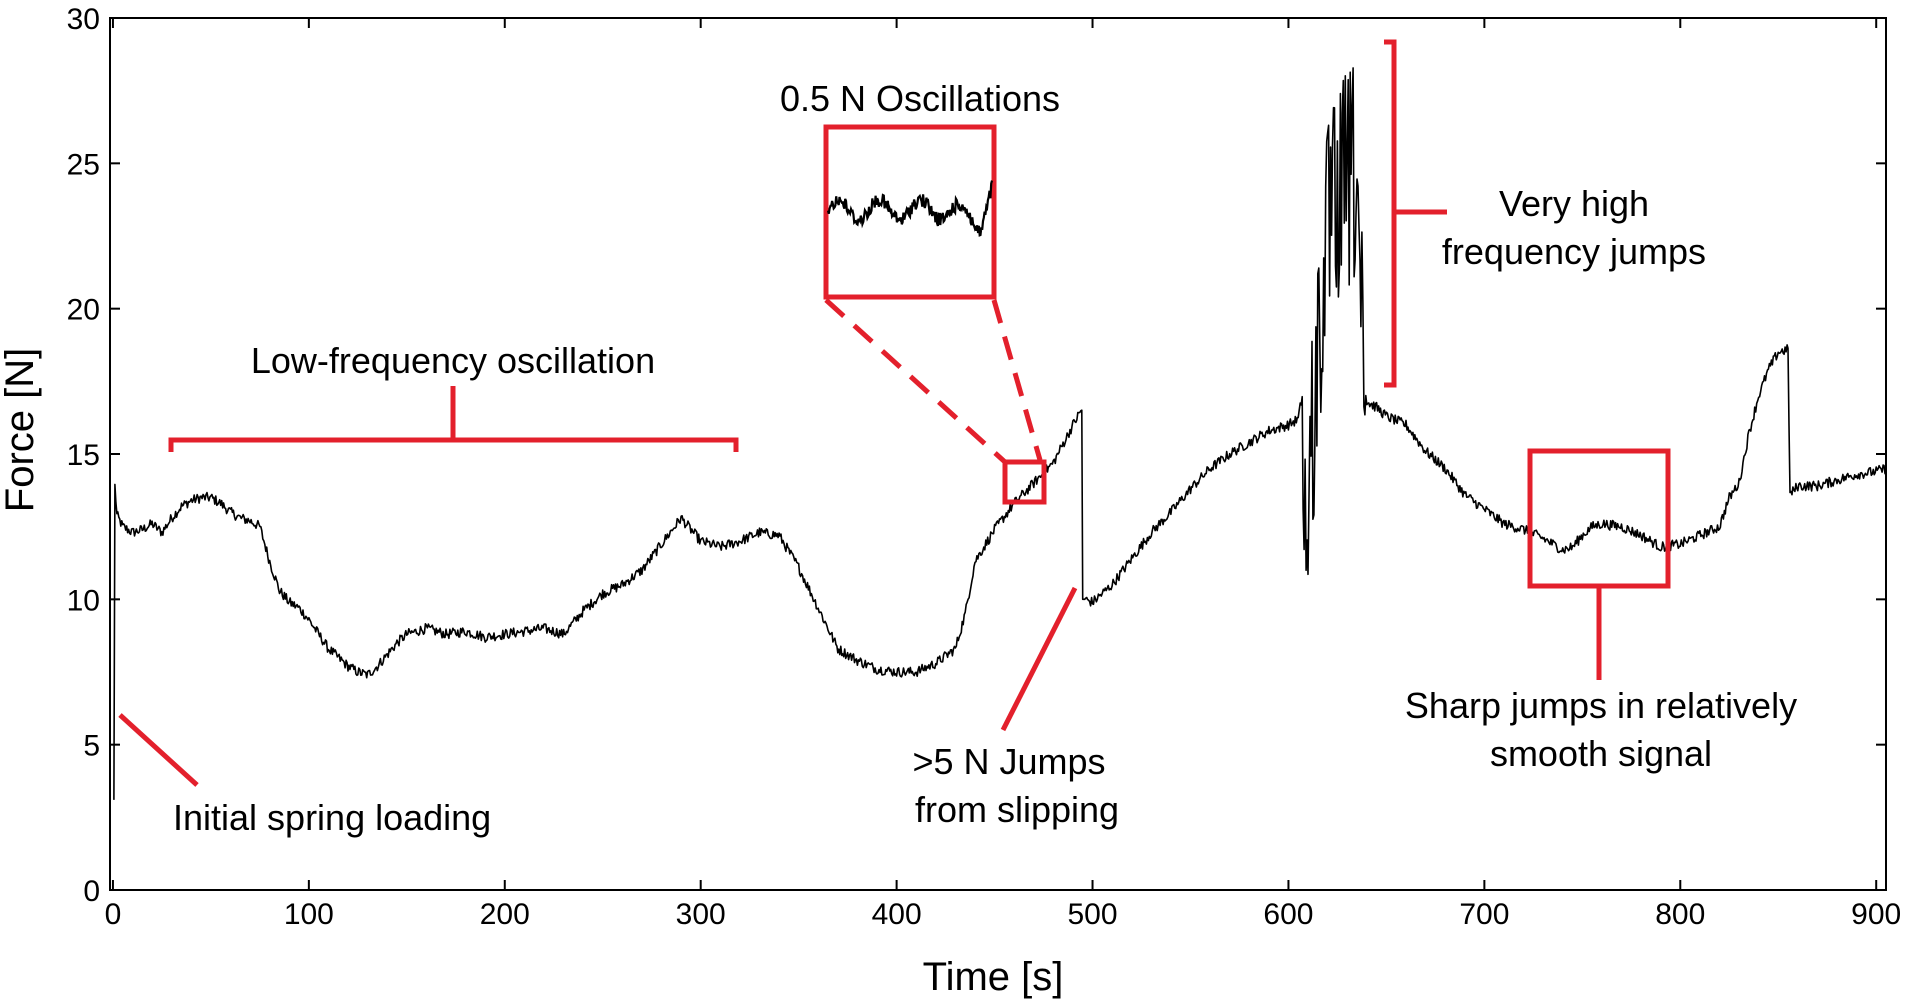 The width and height of the screenshot is (1911, 999). I want to click on spring-loading-pointer, so click(158, 750).